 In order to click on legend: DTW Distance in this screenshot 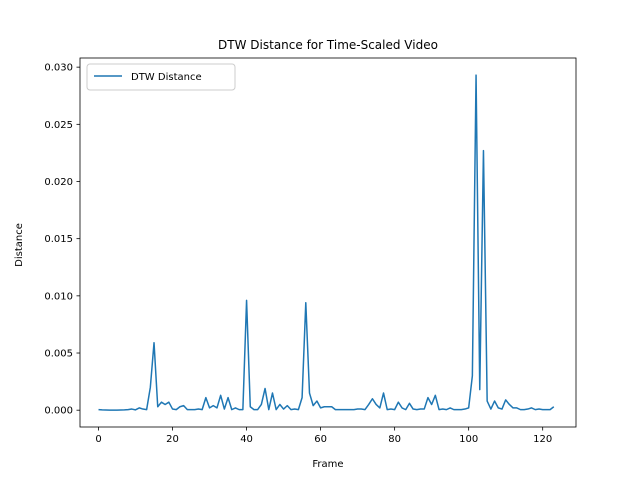, I will do `click(161, 77)`.